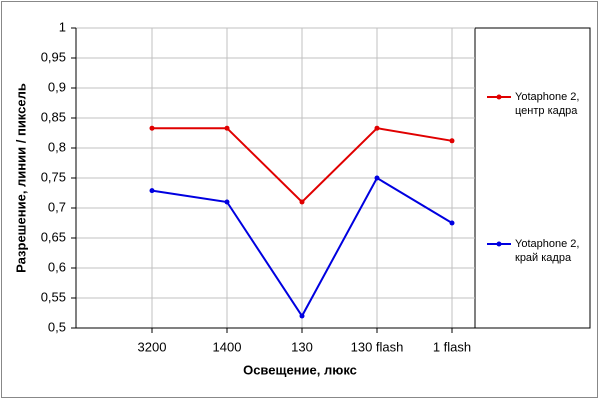 The height and width of the screenshot is (400, 600). I want to click on legend-box, so click(532, 178).